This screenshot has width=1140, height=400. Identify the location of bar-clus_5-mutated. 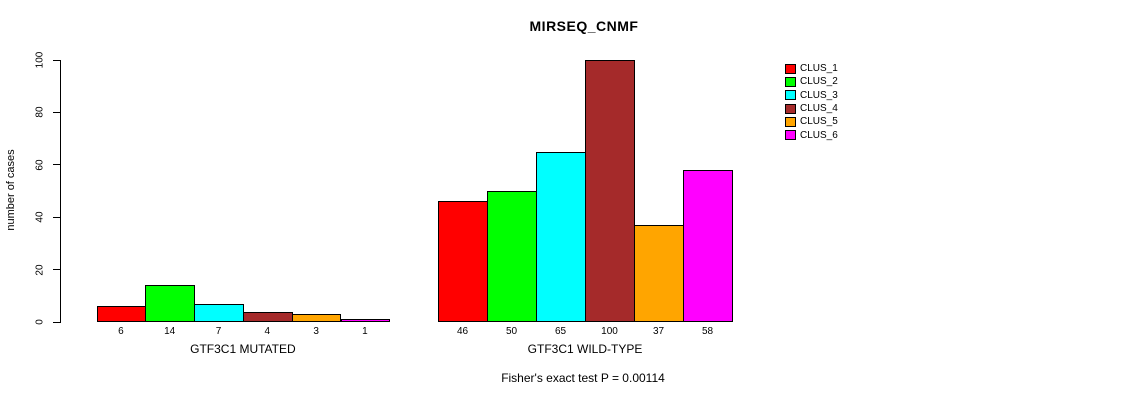
(316, 318).